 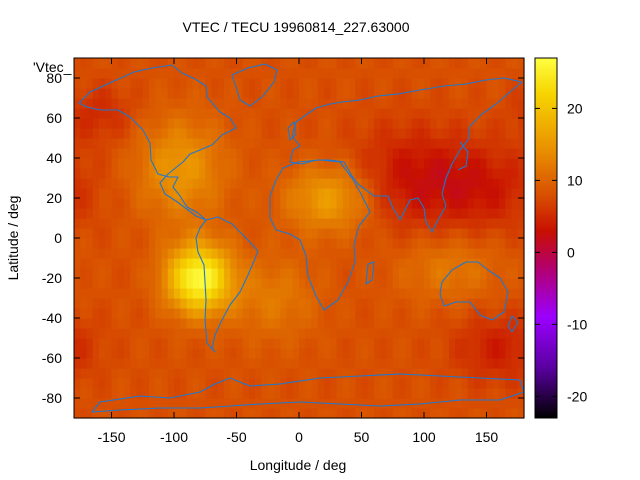 I want to click on x-tick-label: 100, so click(x=424, y=437).